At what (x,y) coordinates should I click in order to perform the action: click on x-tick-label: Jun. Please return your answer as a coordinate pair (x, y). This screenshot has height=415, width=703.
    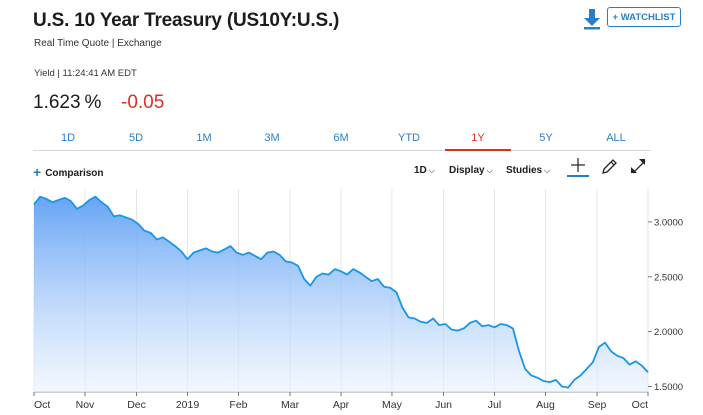
    Looking at the image, I should click on (443, 405).